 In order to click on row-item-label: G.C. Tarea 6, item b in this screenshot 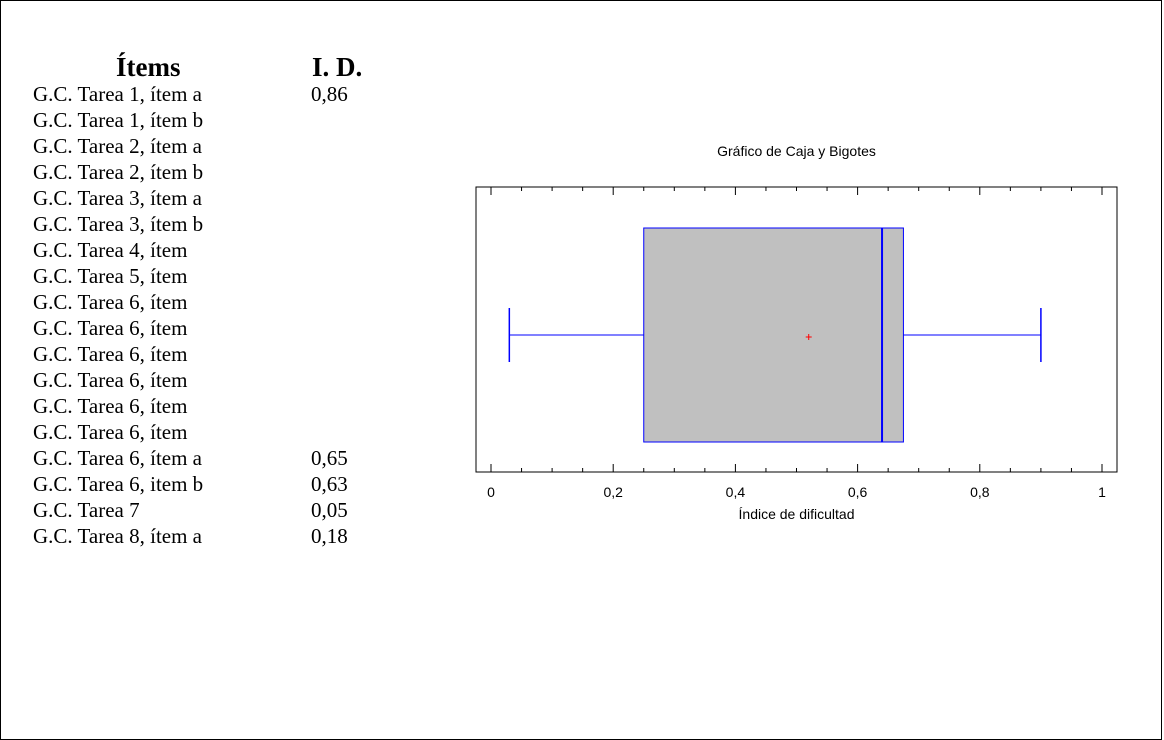, I will do `click(118, 484)`.